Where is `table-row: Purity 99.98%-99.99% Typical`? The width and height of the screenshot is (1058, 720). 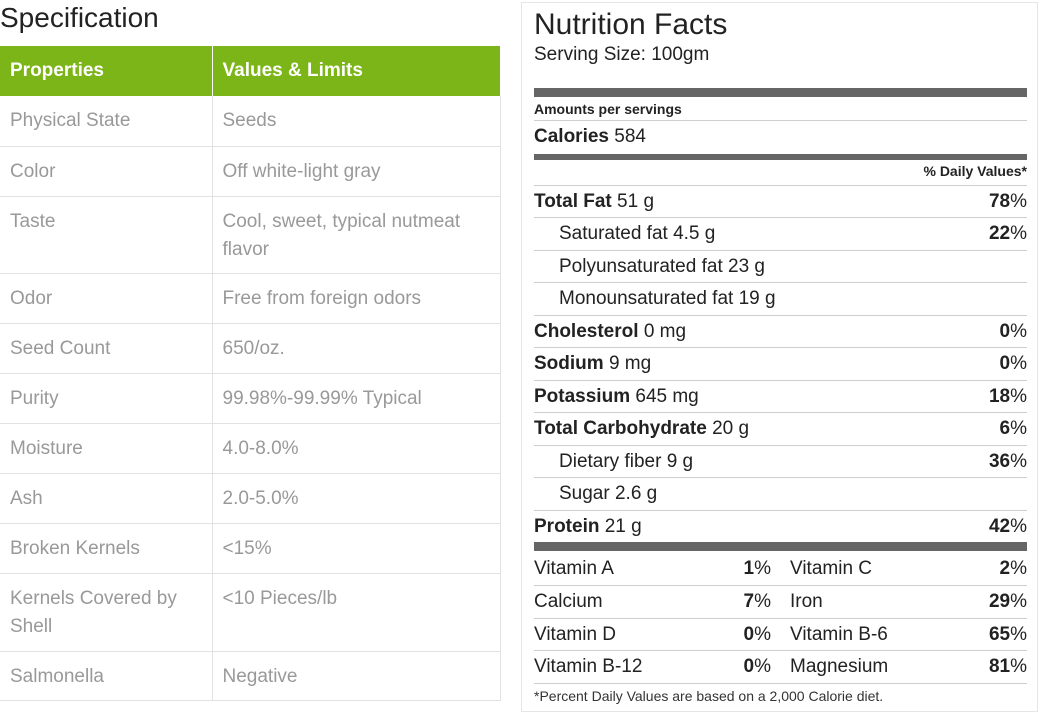 table-row: Purity 99.98%-99.99% Typical is located at coordinates (250, 398).